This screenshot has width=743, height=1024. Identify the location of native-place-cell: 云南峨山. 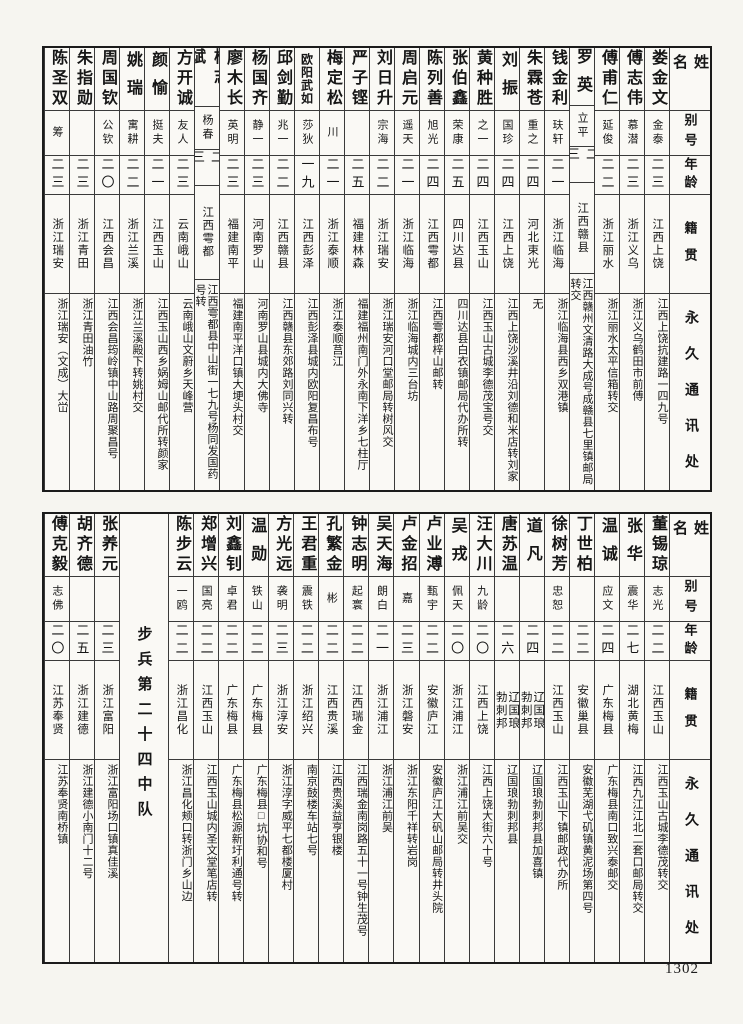
(182, 243).